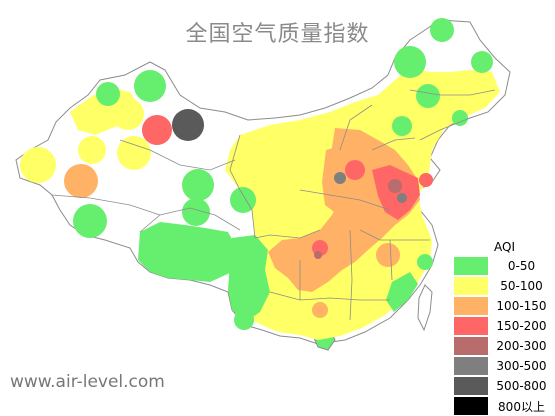 The image size is (555, 416). Describe the element at coordinates (521, 266) in the screenshot. I see `legend-label: 0-50` at that location.